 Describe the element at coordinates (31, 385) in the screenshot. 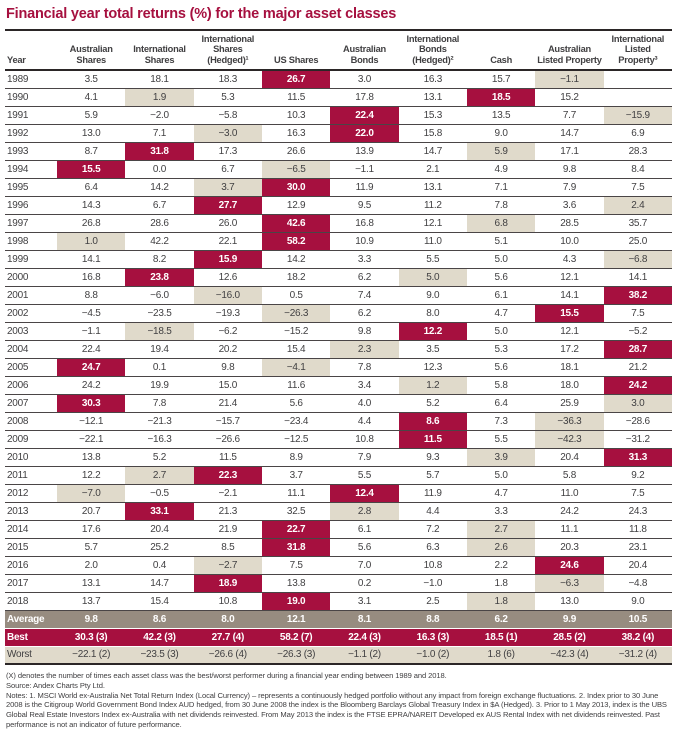

I see `year-label: 2006` at that location.